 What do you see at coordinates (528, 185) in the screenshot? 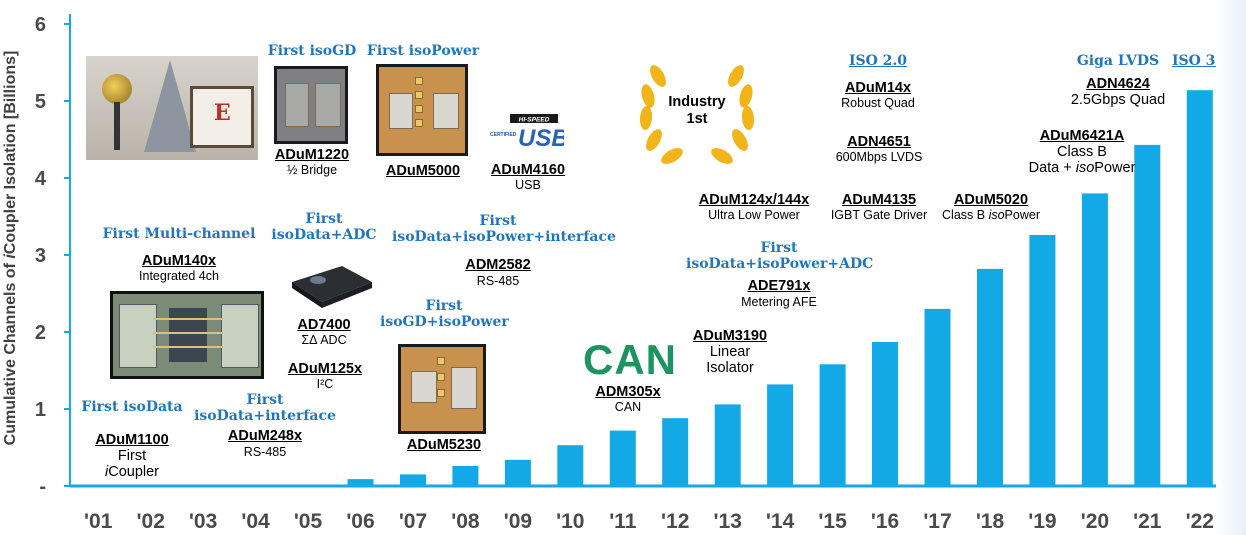
I see `part-description: USB` at bounding box center [528, 185].